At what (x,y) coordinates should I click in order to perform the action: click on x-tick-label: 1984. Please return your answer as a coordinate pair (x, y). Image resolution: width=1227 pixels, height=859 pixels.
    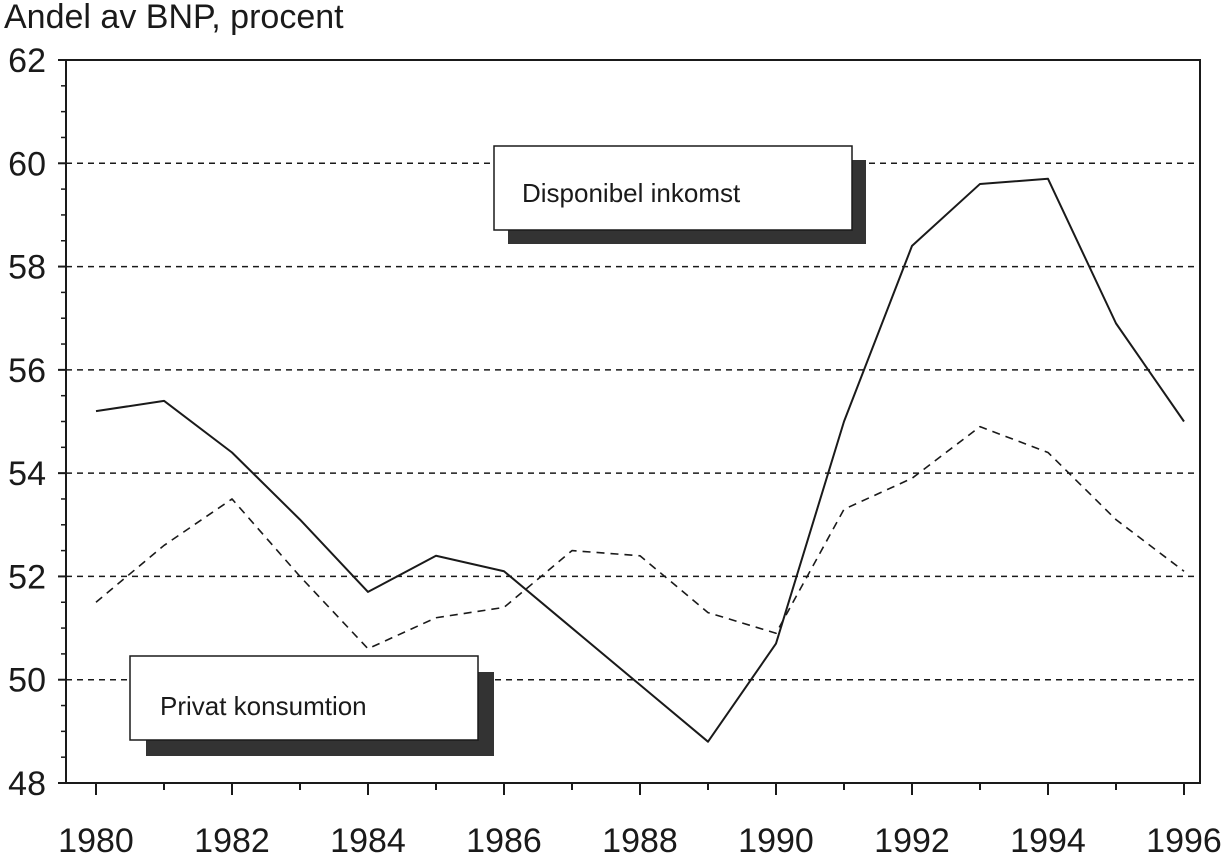
    Looking at the image, I should click on (368, 840).